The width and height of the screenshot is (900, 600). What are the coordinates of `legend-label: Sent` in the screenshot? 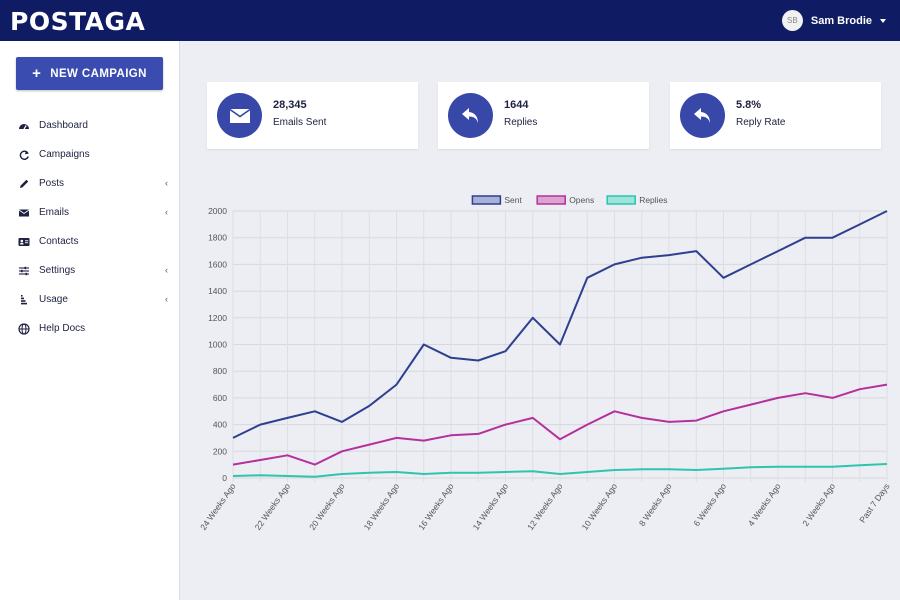 It's located at (513, 200).